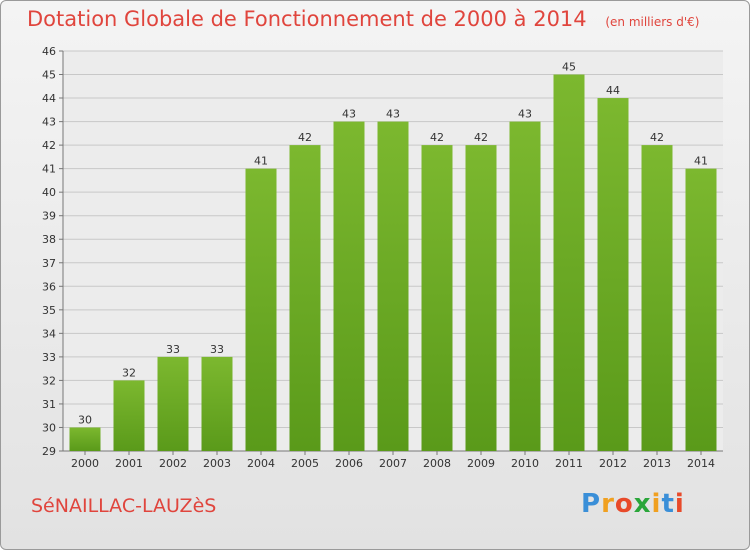 The height and width of the screenshot is (550, 750). Describe the element at coordinates (437, 463) in the screenshot. I see `x-tick-label: 2008` at that location.